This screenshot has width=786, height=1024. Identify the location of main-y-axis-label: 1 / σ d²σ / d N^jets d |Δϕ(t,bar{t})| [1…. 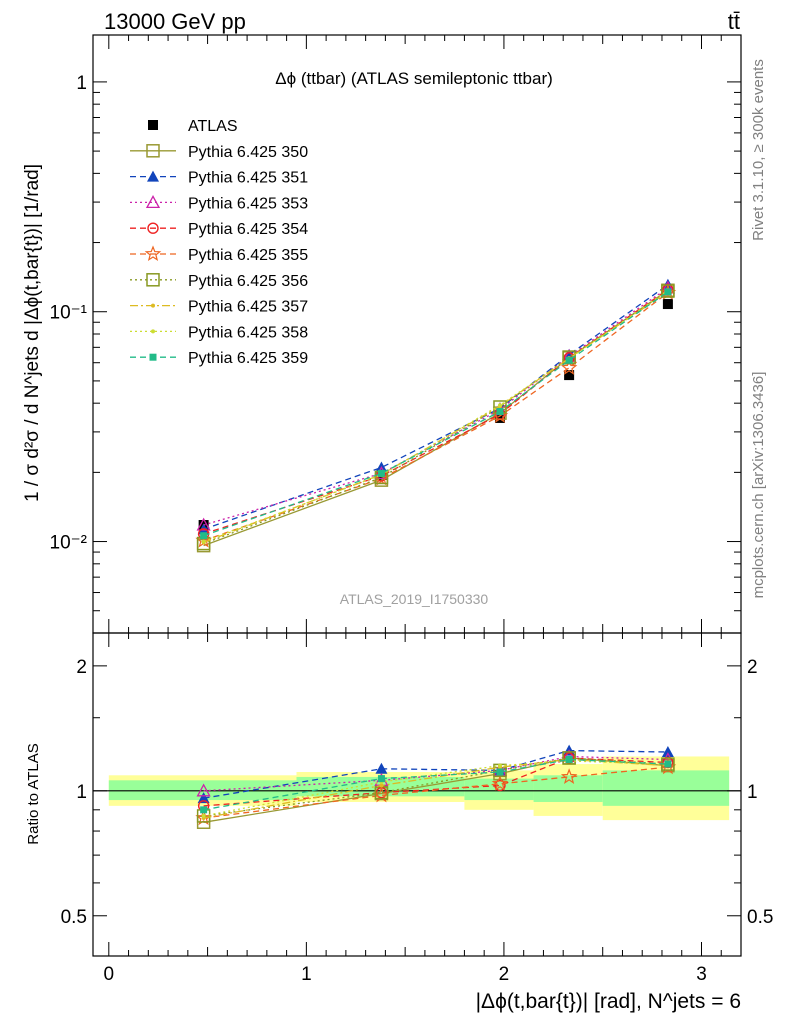
(32, 333).